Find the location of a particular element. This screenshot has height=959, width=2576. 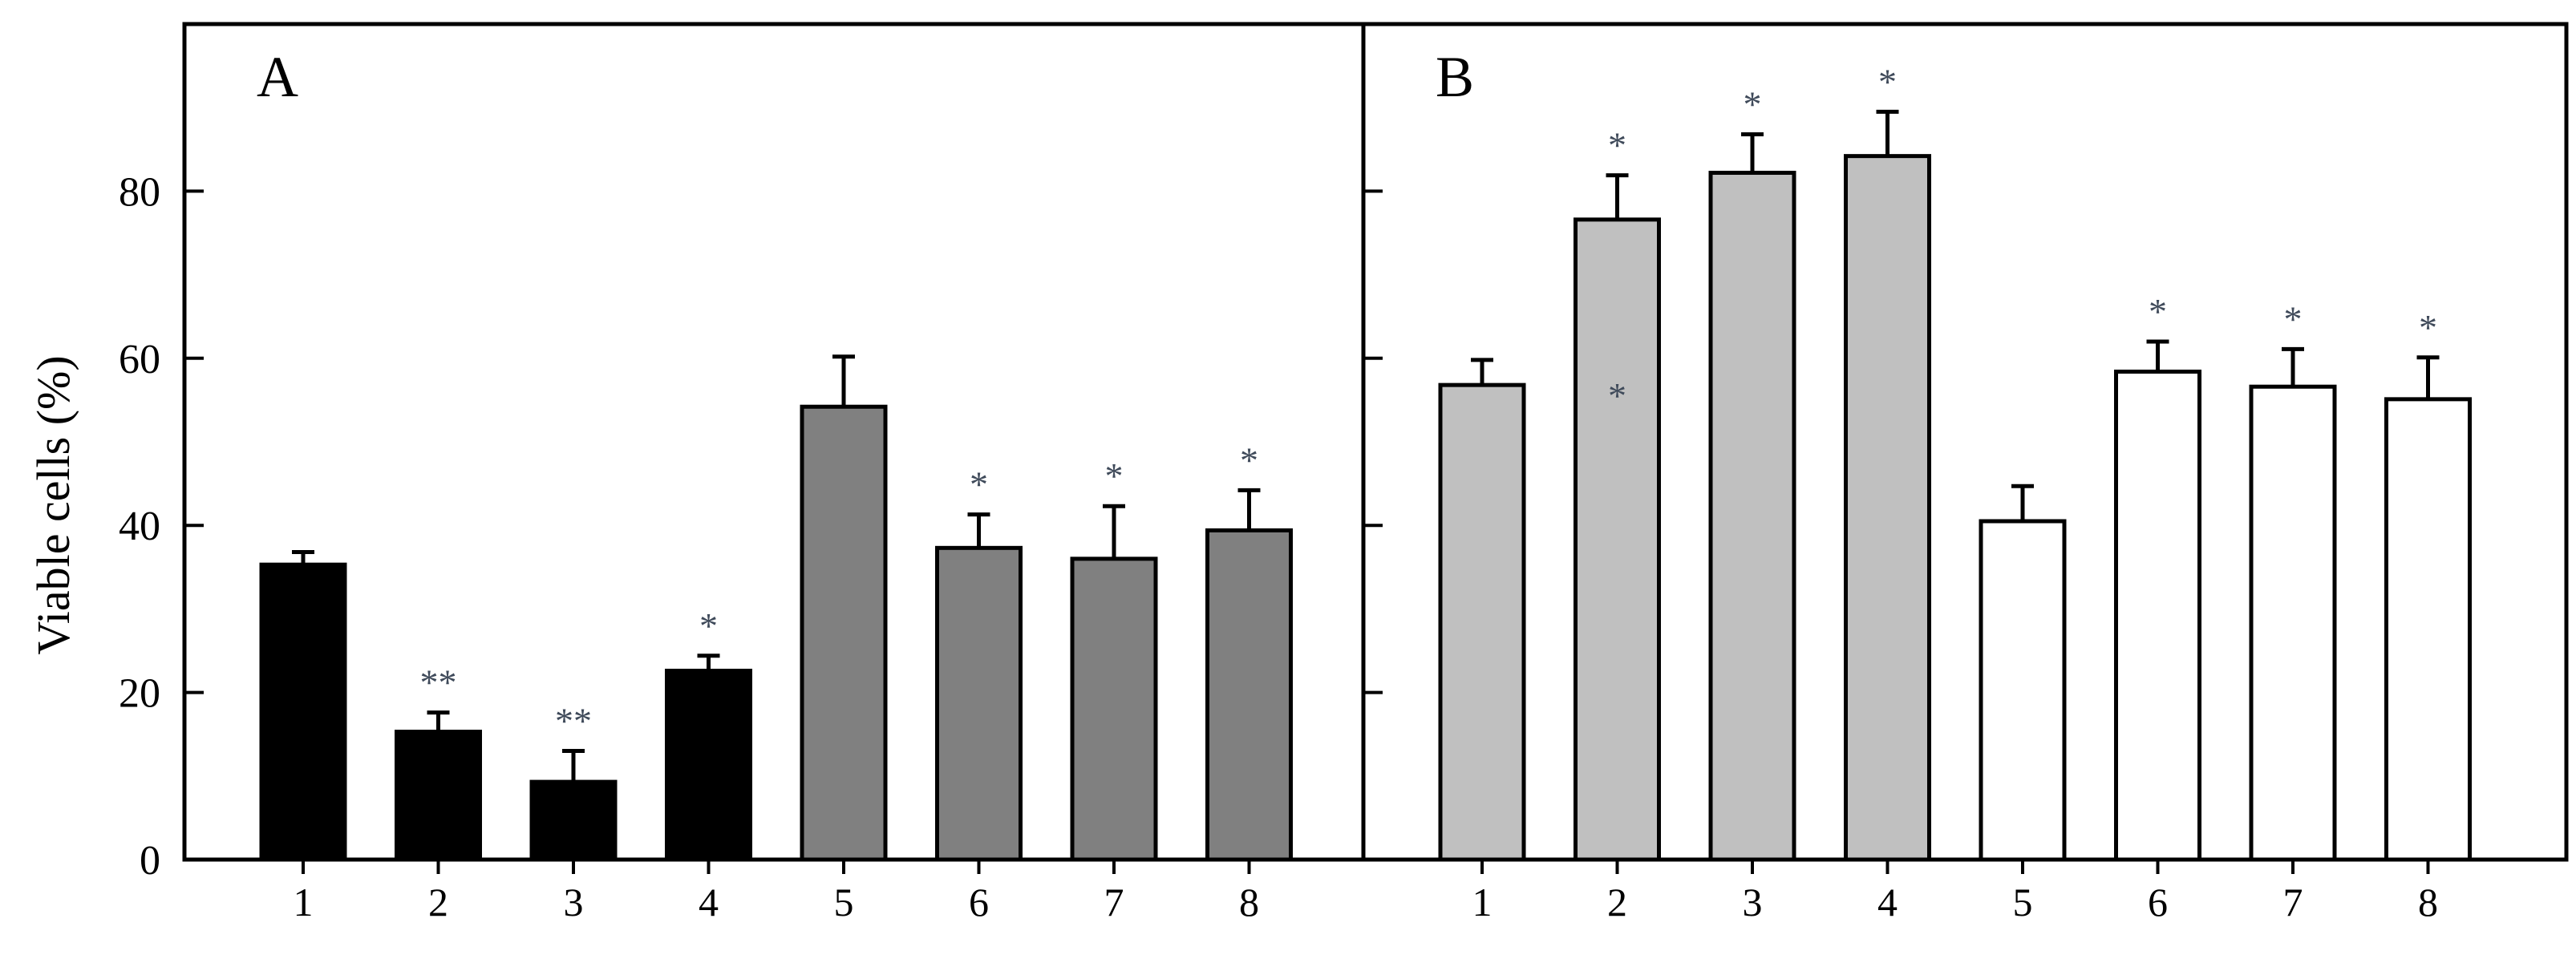

panel-label: B is located at coordinates (1455, 77).